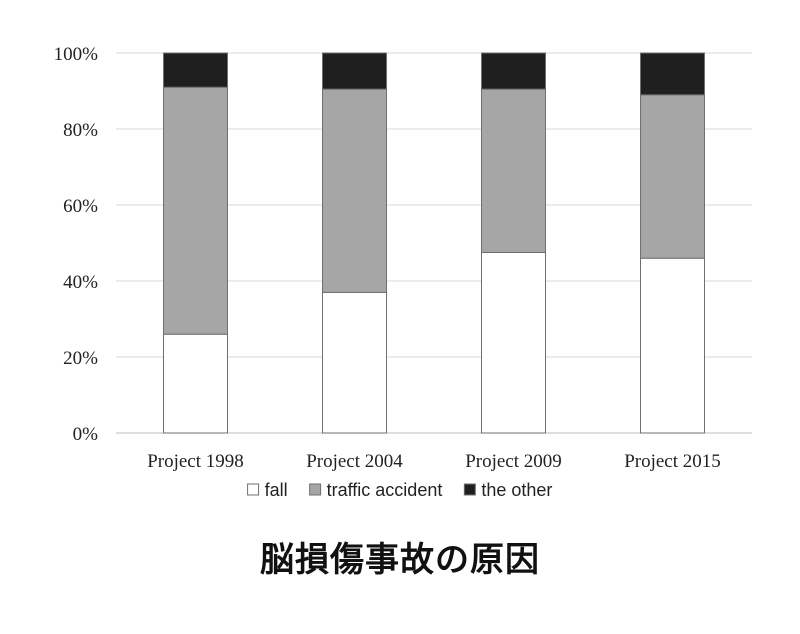  What do you see at coordinates (76, 54) in the screenshot?
I see `y-tick-label: 100%` at bounding box center [76, 54].